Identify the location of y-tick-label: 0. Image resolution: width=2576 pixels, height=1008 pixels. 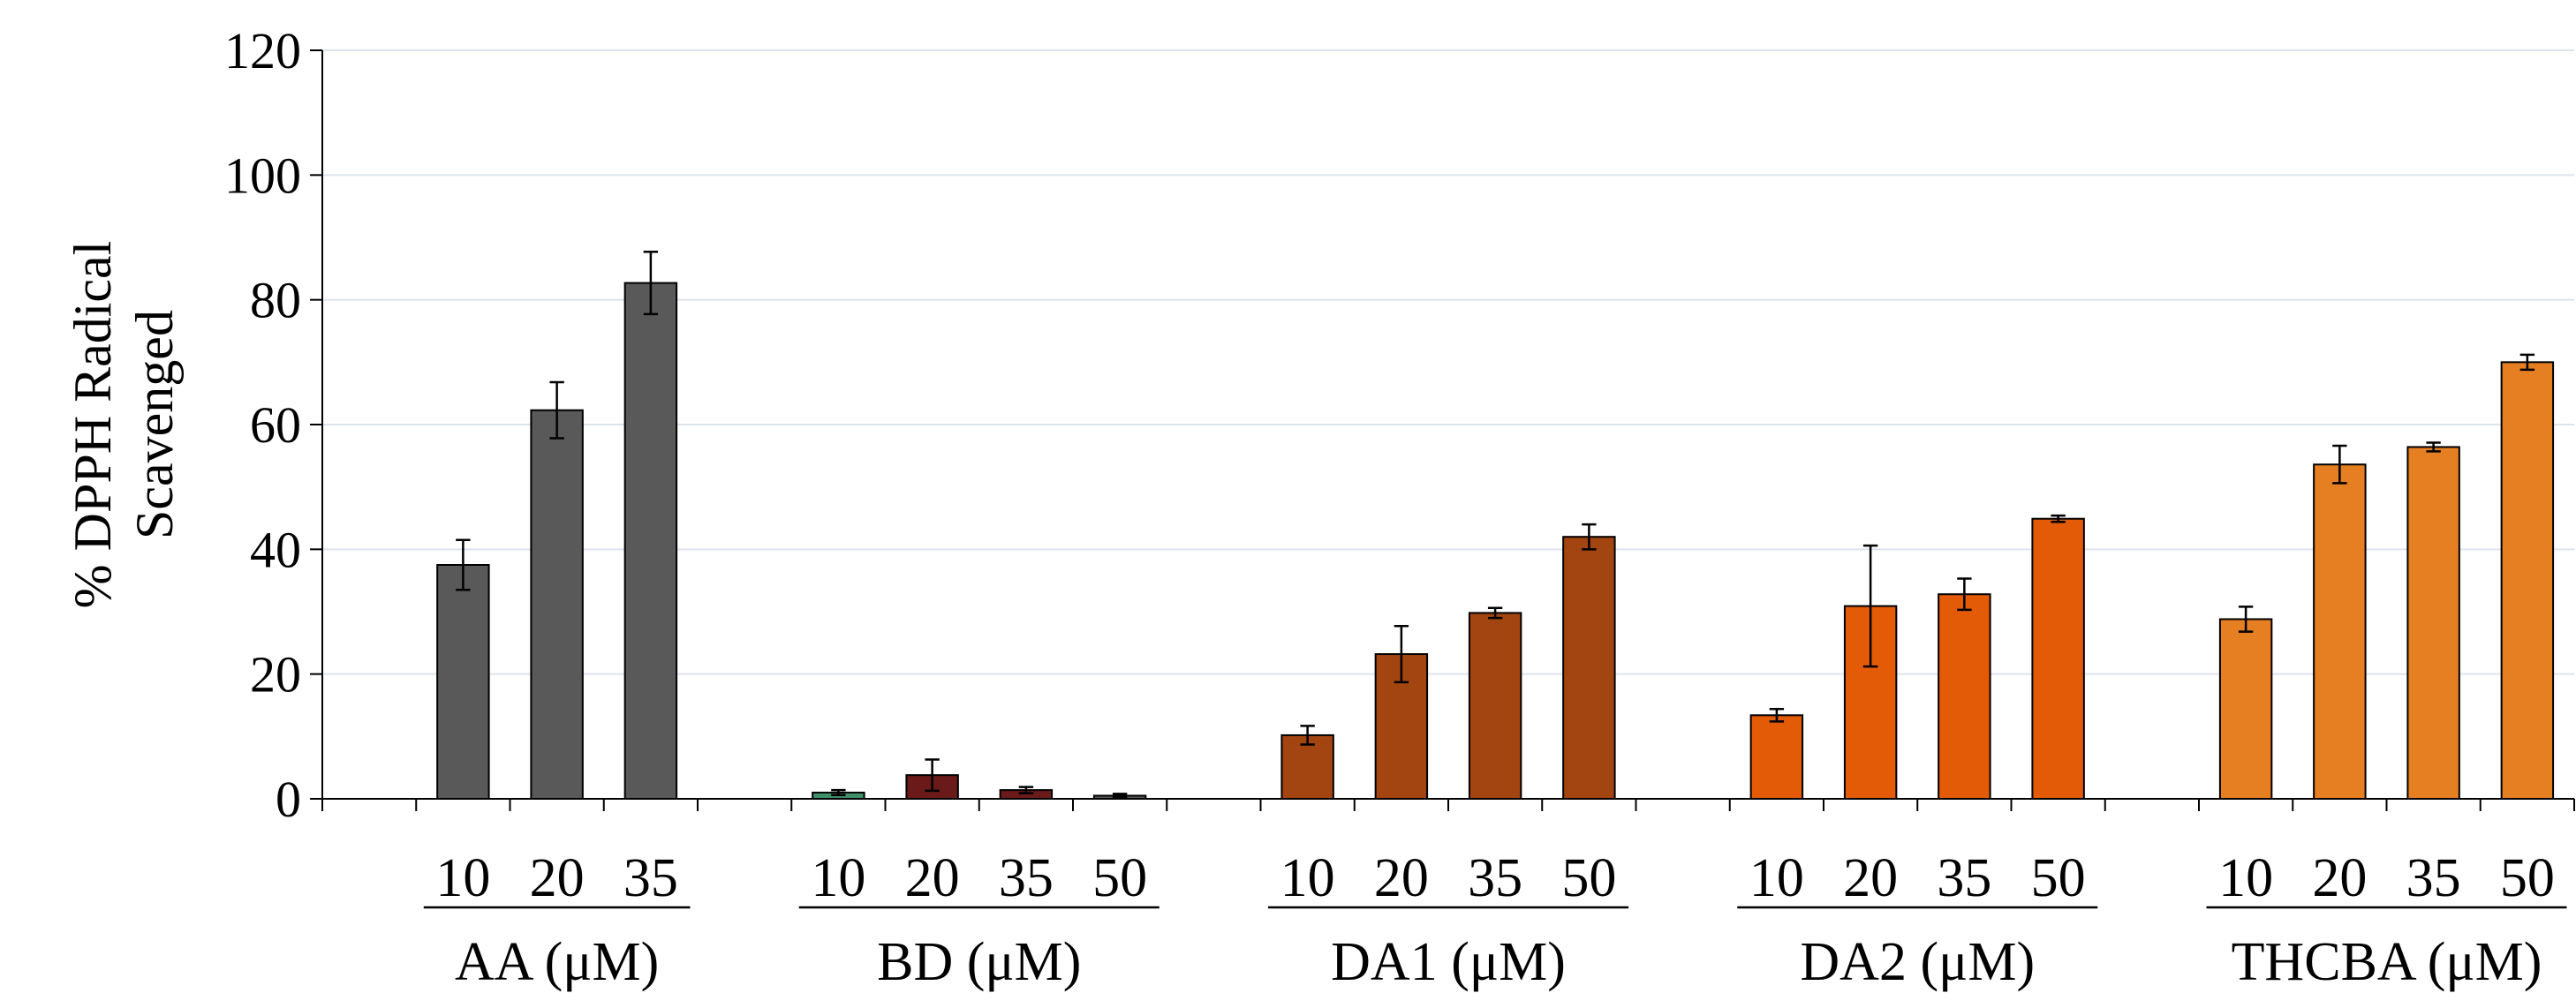
(288, 799).